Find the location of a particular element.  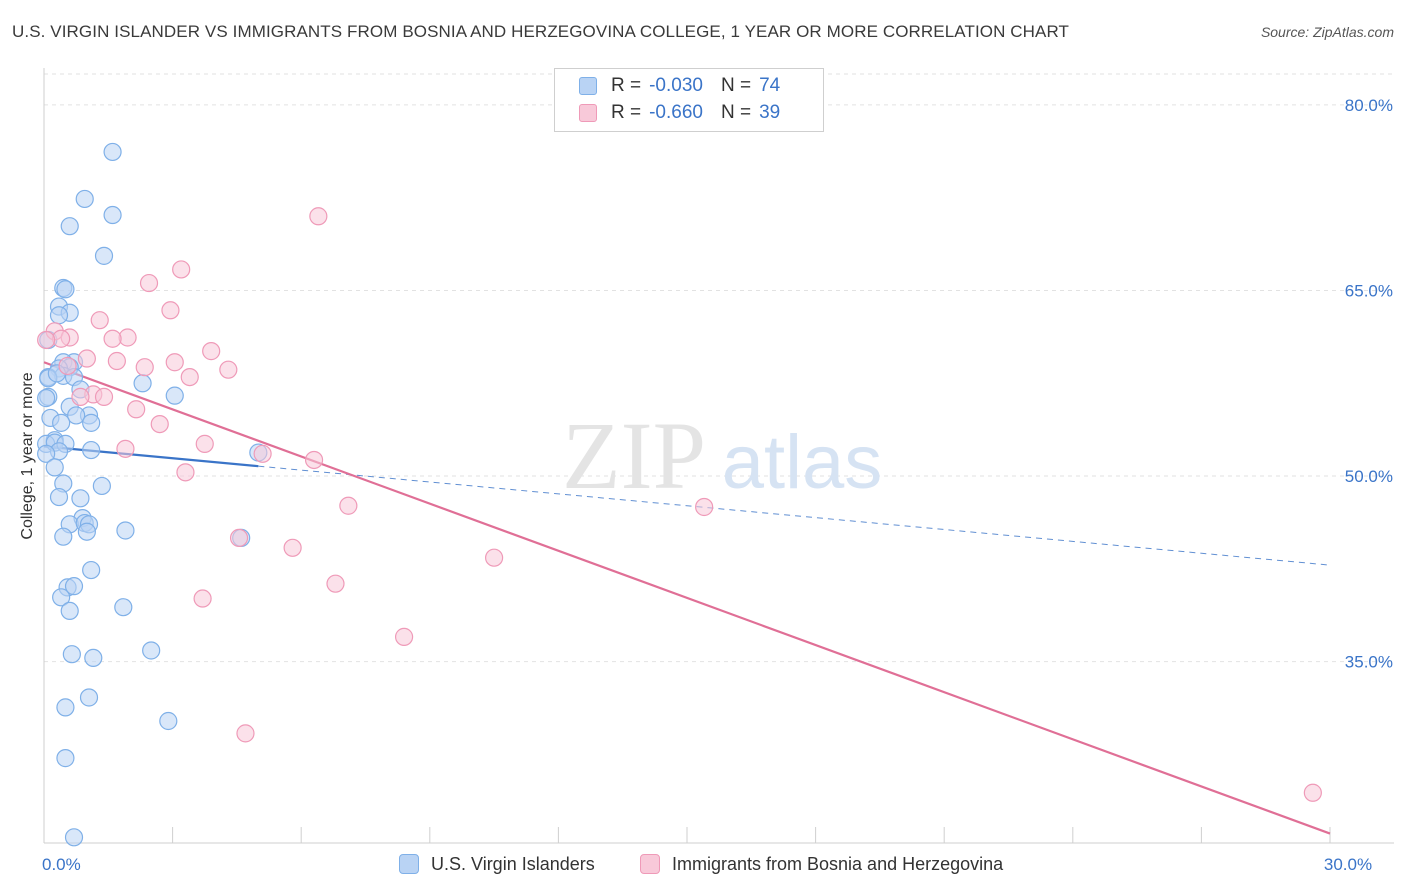

bottom-legend-virgin-islanders: U.S. Virgin Islanders is located at coordinates (497, 864).